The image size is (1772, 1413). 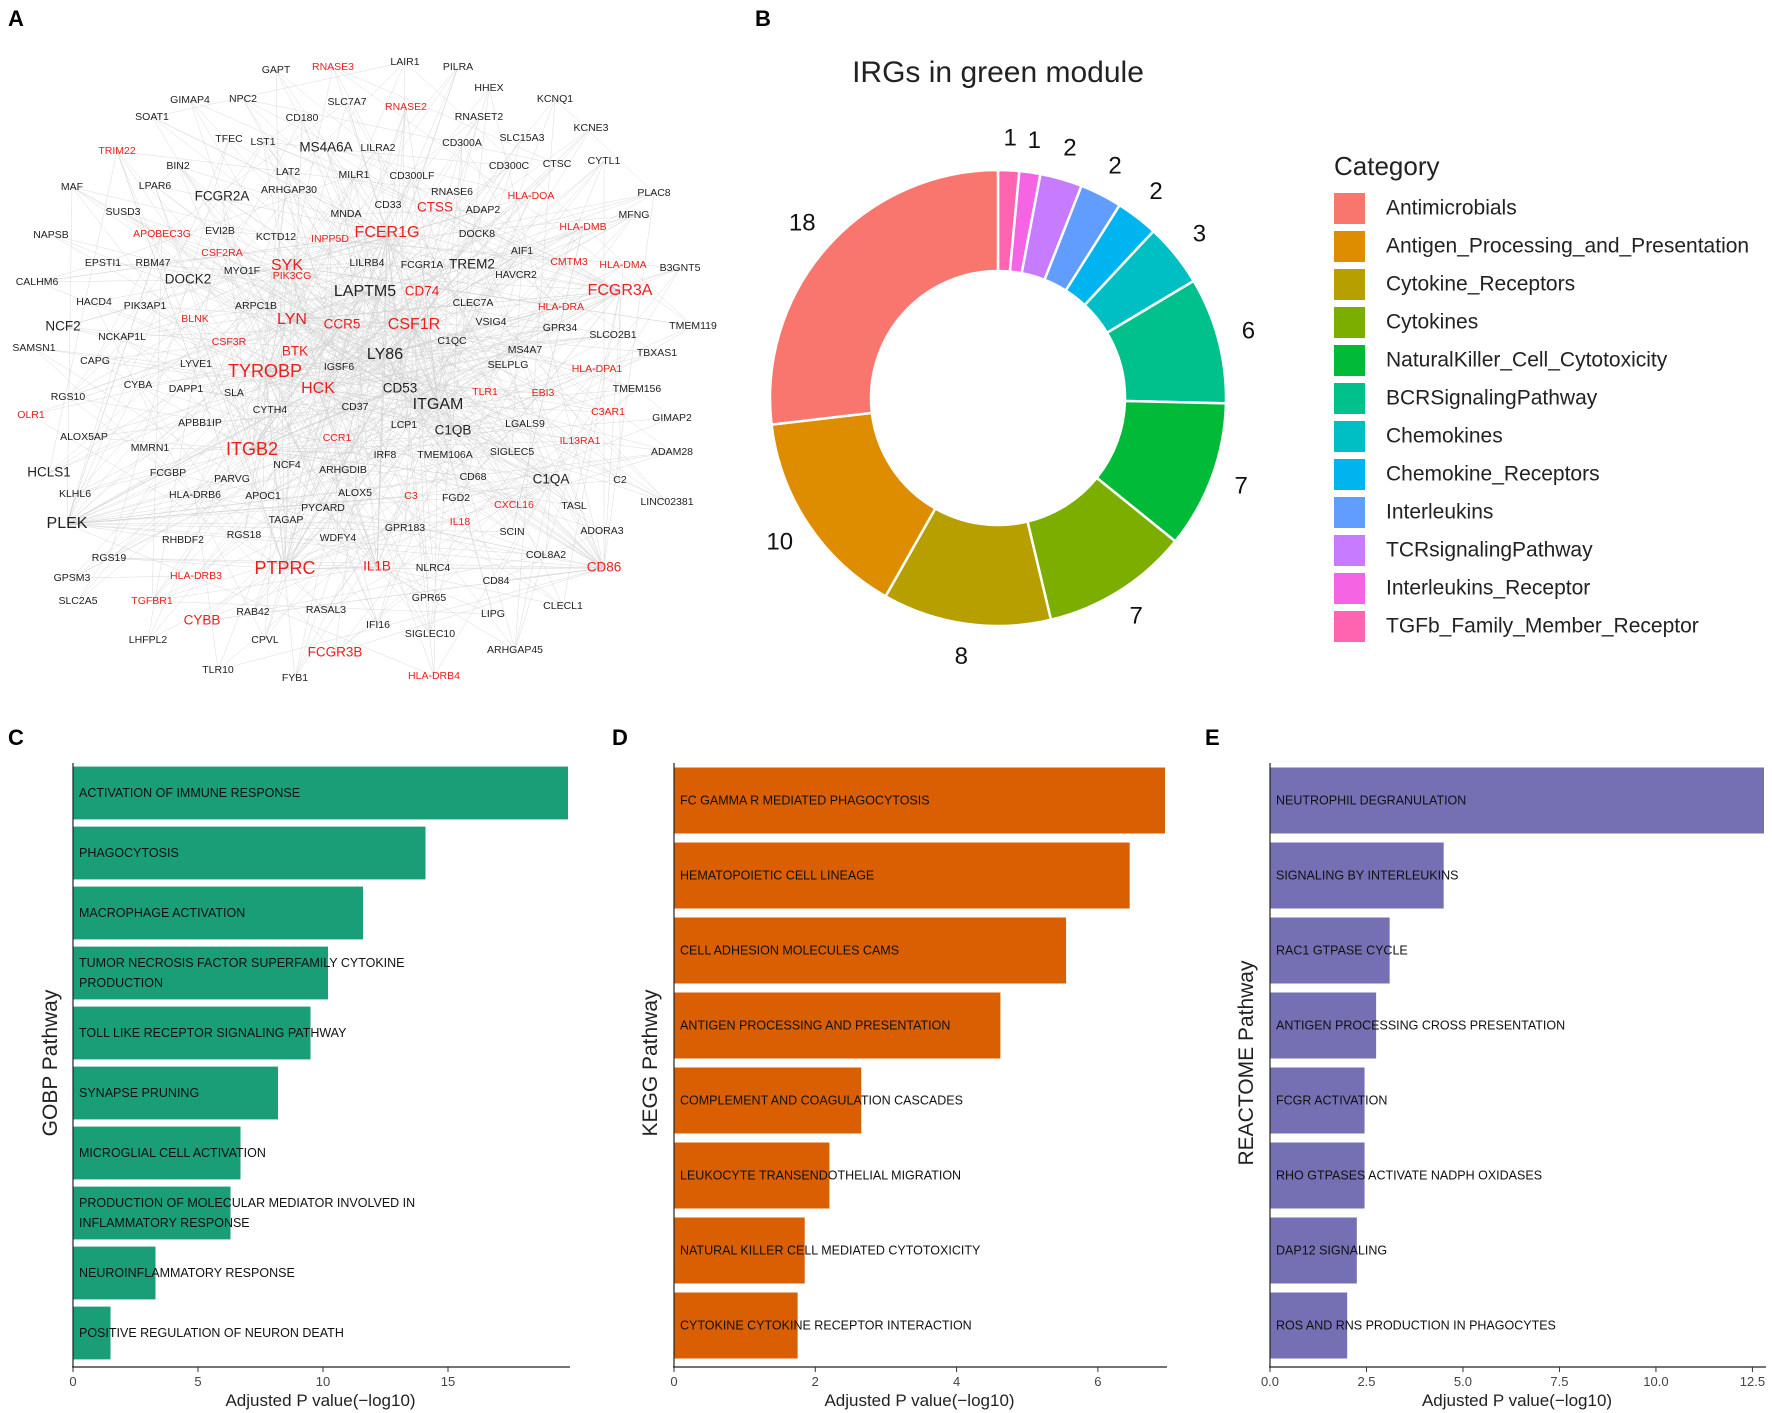 What do you see at coordinates (188, 279) in the screenshot?
I see `gene-node: DOCK2` at bounding box center [188, 279].